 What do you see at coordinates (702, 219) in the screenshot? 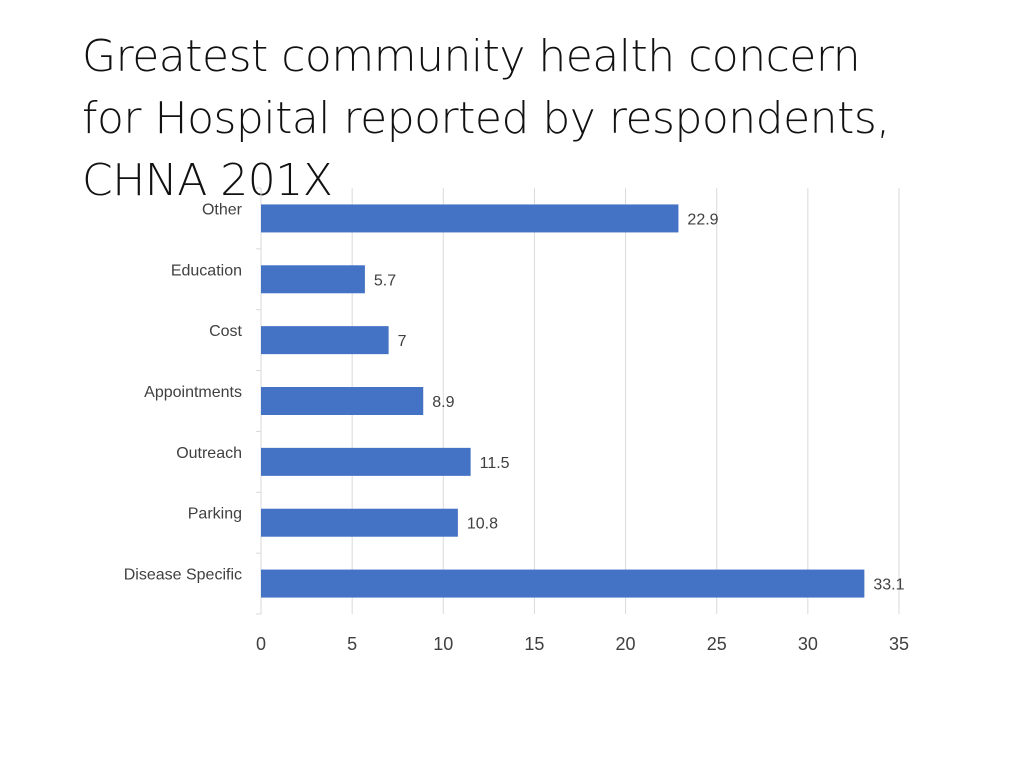
I see `data-label: 22.9` at bounding box center [702, 219].